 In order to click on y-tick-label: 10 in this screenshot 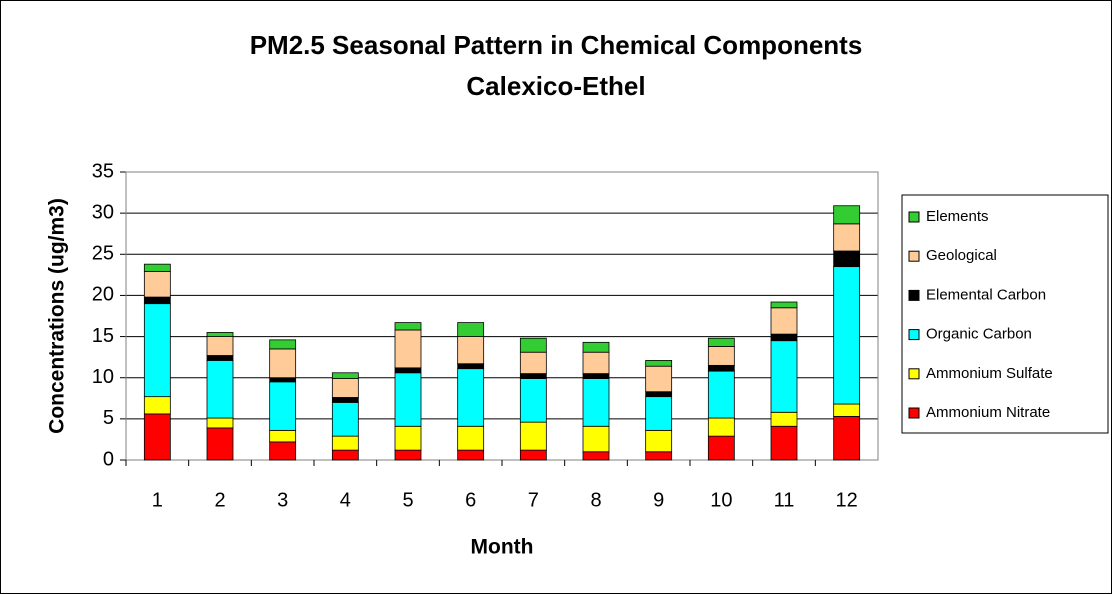, I will do `click(103, 377)`.